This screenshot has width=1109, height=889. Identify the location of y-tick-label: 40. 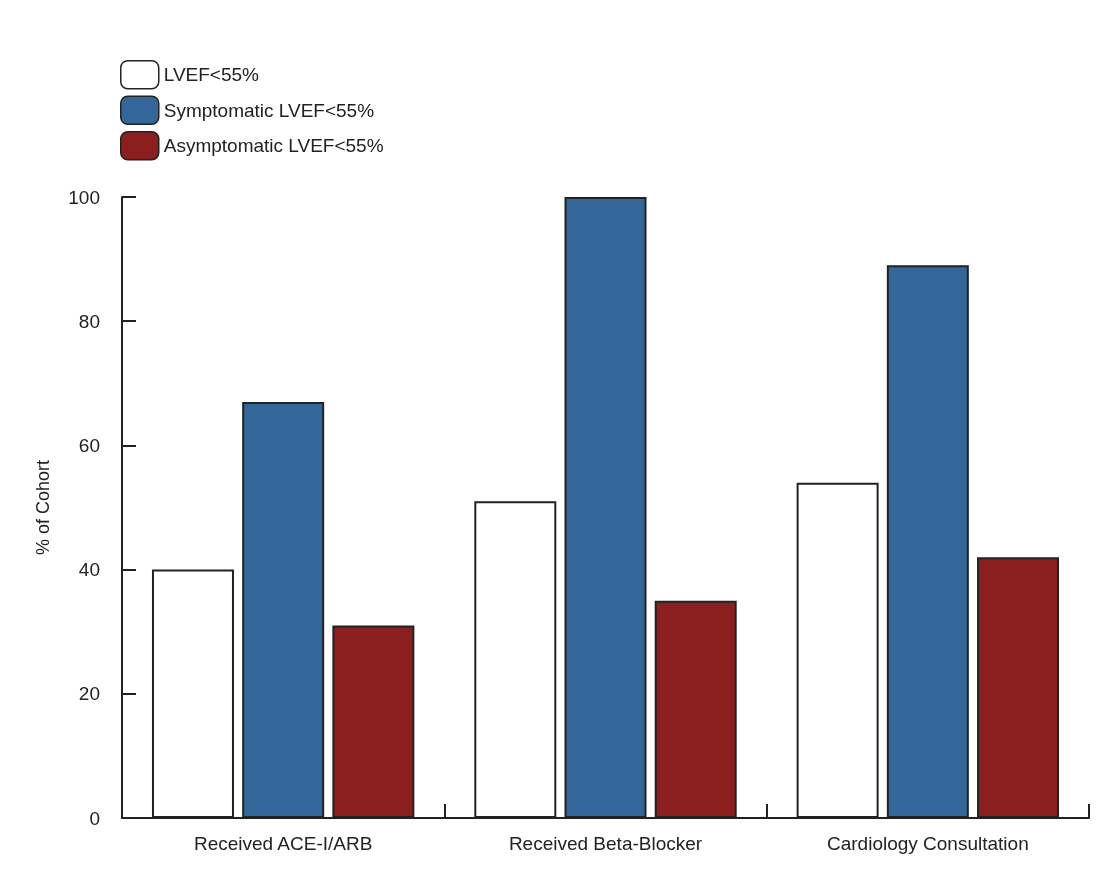
(89, 570).